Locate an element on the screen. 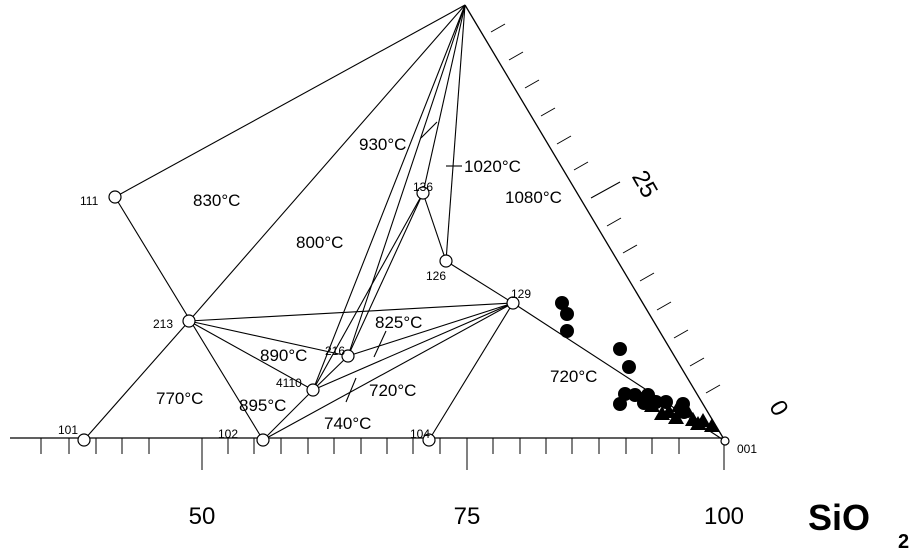 This screenshot has width=921, height=558. component-label: SiO 2 is located at coordinates (858, 525).